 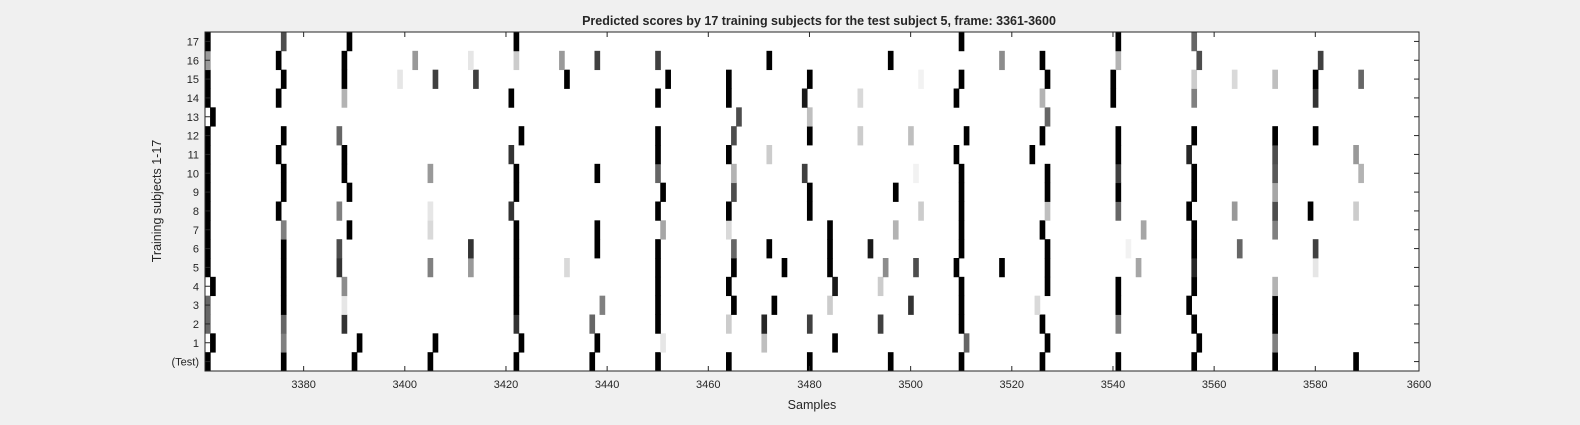 I want to click on x-tick-label: 3380, so click(x=303, y=385).